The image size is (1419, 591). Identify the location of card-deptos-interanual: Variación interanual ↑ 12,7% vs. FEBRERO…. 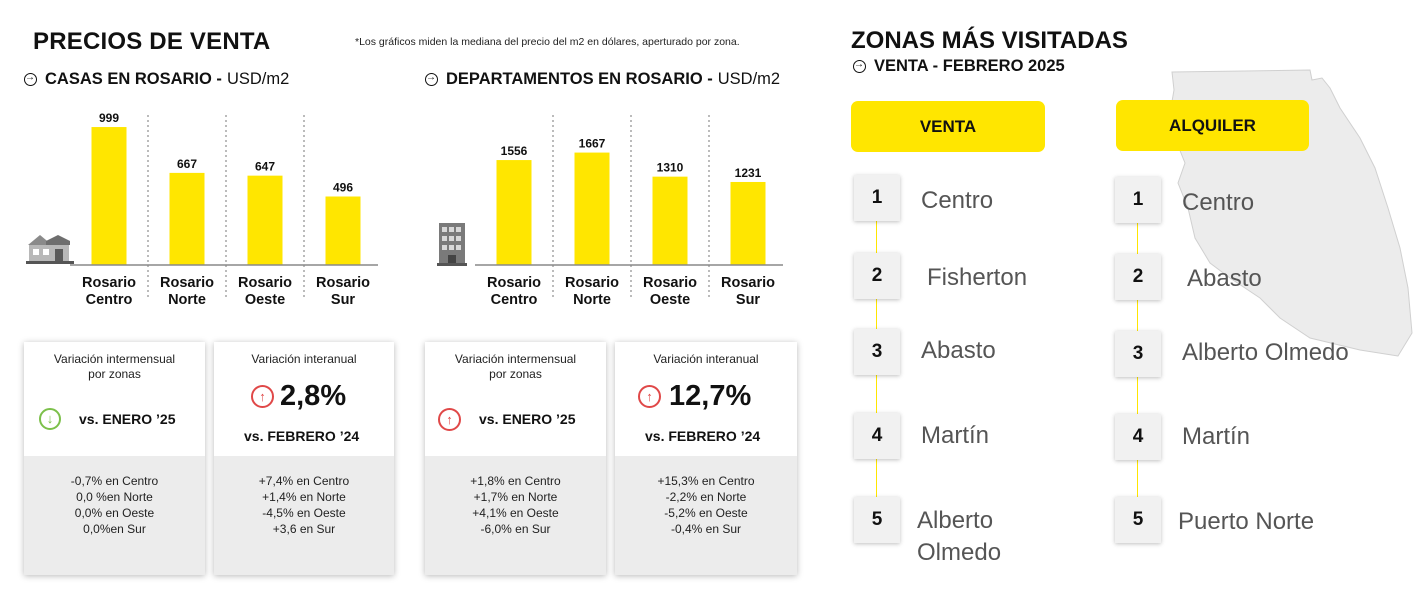
(706, 458).